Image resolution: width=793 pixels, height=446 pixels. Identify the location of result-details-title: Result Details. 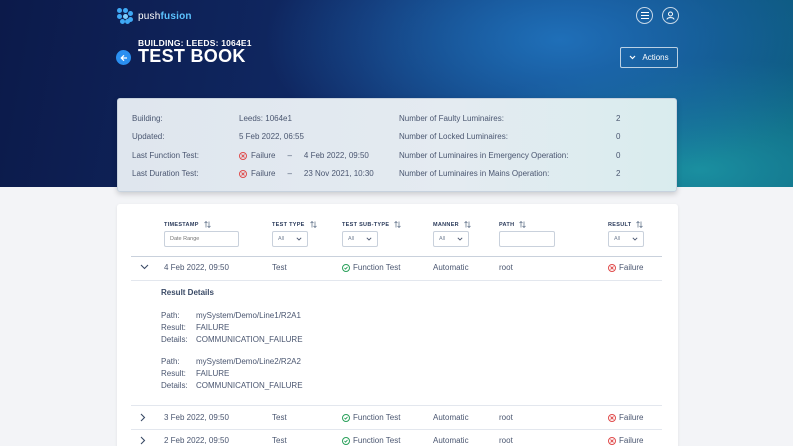
(187, 292).